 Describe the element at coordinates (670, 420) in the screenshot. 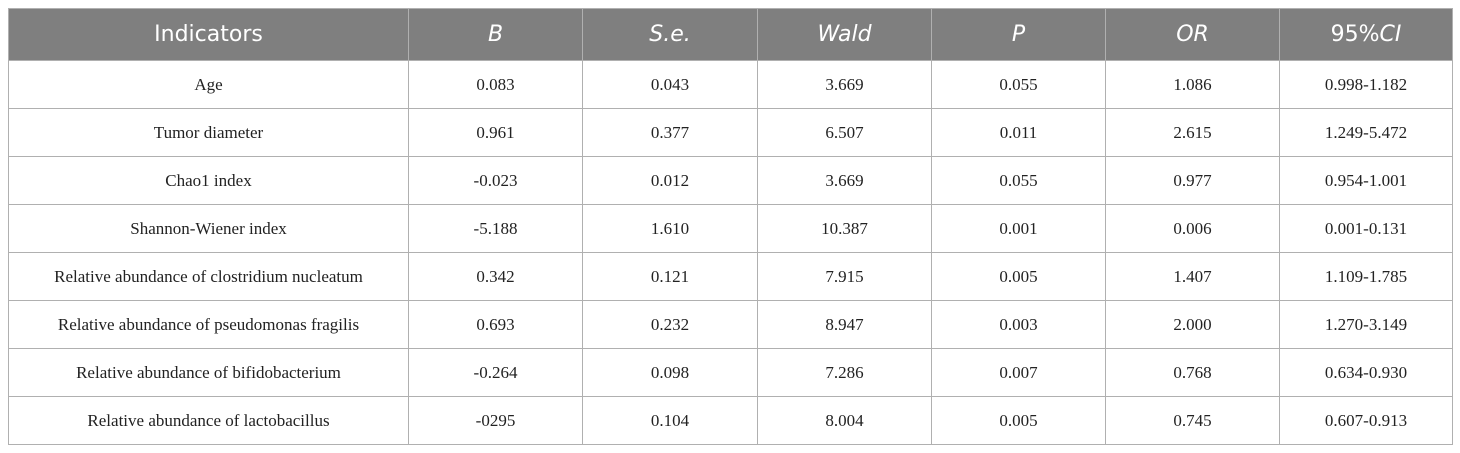

I see `value-cell: 0.104` at that location.